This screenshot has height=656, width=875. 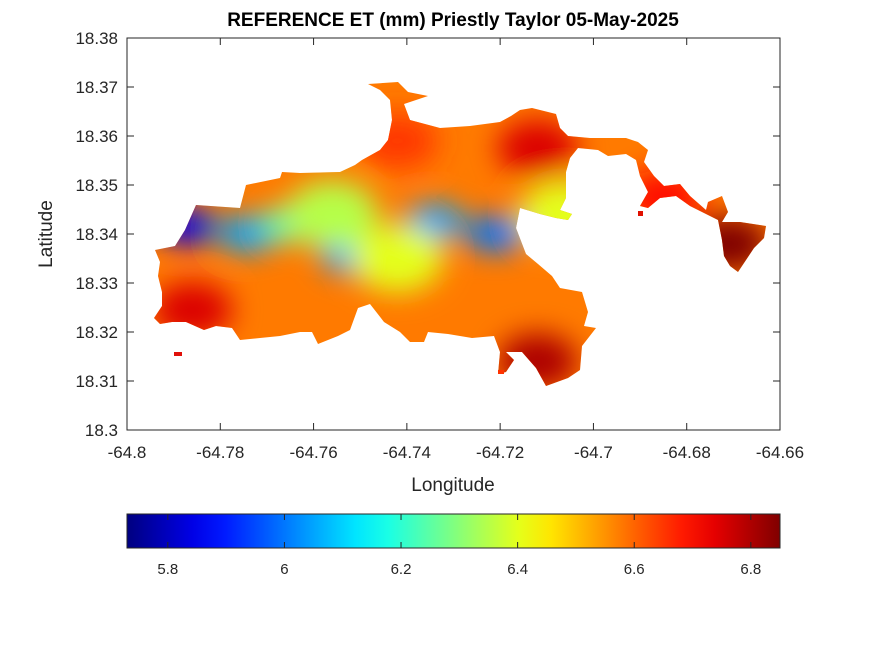 What do you see at coordinates (127, 452) in the screenshot?
I see `x-tick-label: -64.8` at bounding box center [127, 452].